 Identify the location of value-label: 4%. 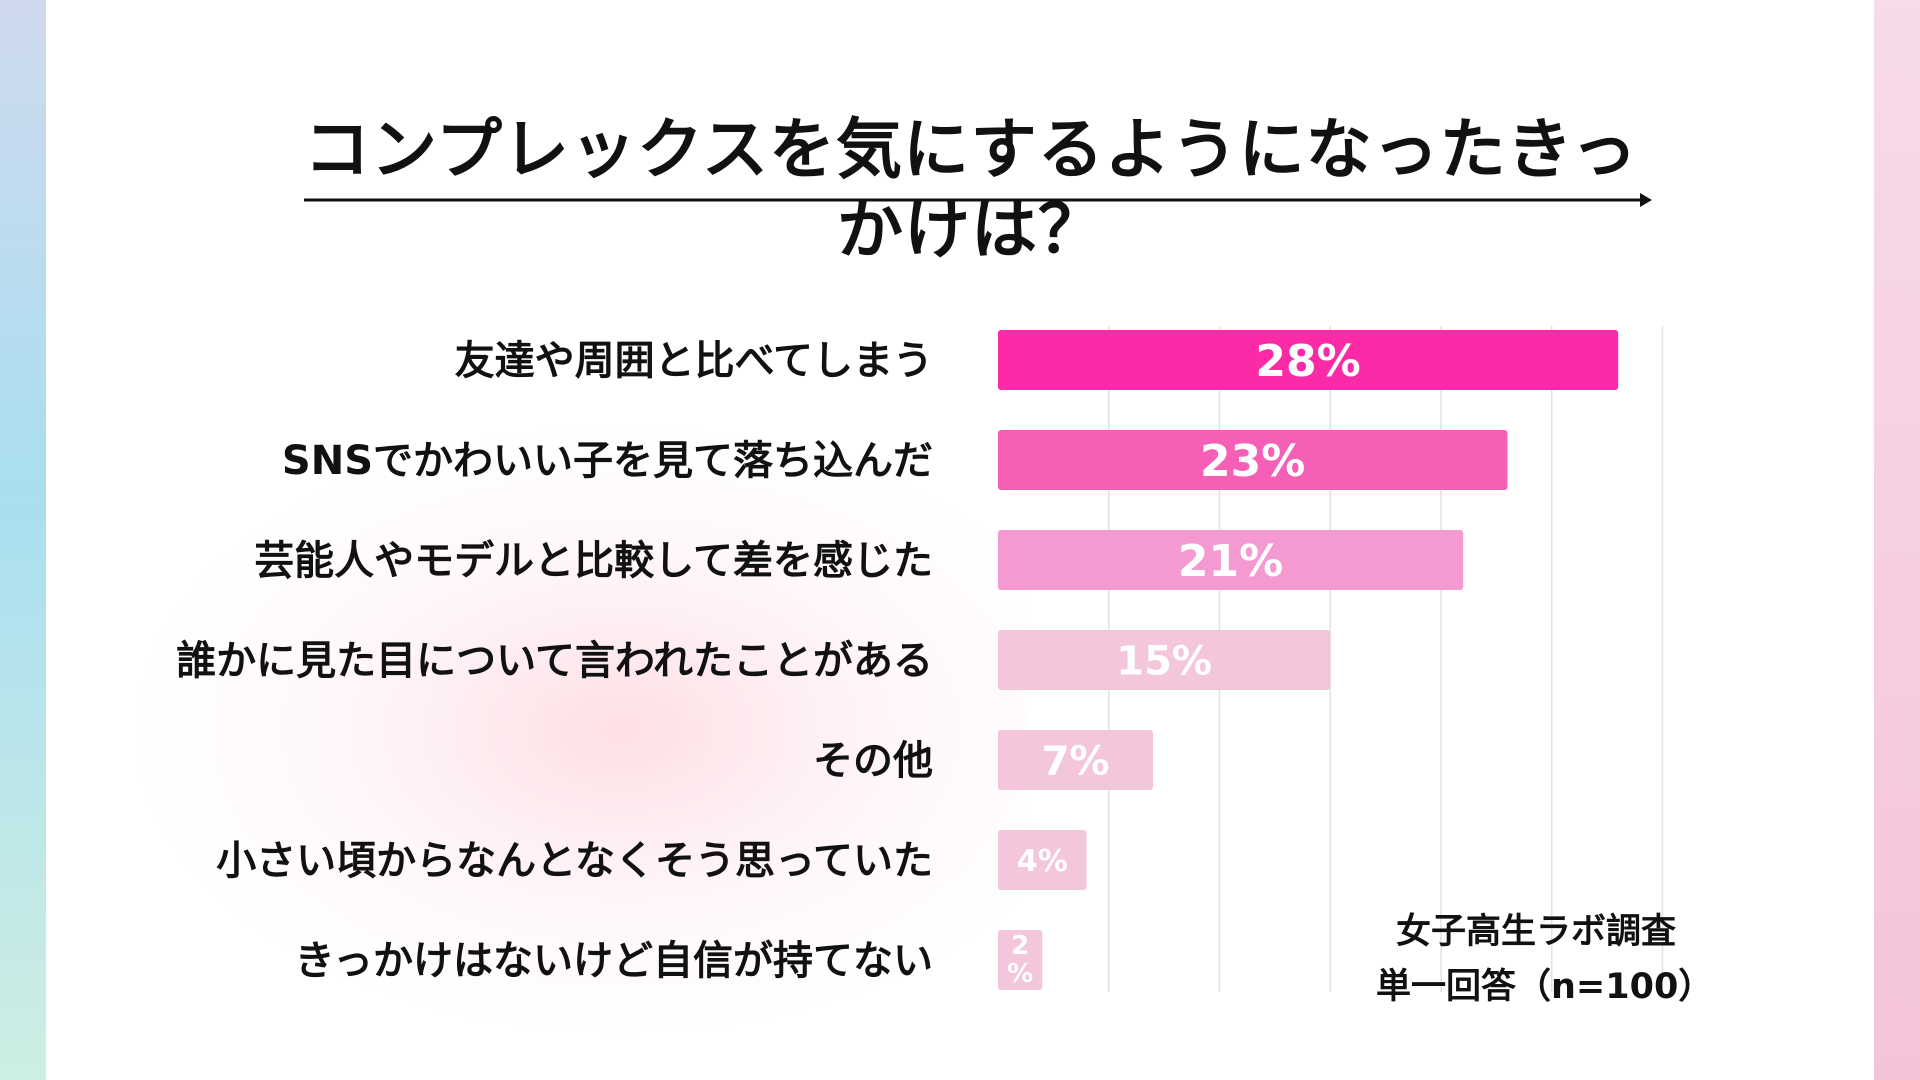
(1042, 861).